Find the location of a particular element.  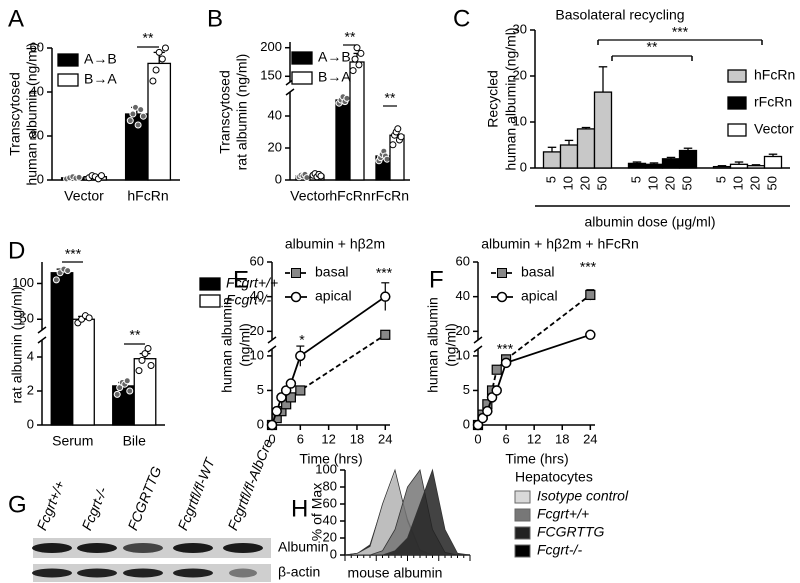

legend-label: Isotype control is located at coordinates (583, 496).